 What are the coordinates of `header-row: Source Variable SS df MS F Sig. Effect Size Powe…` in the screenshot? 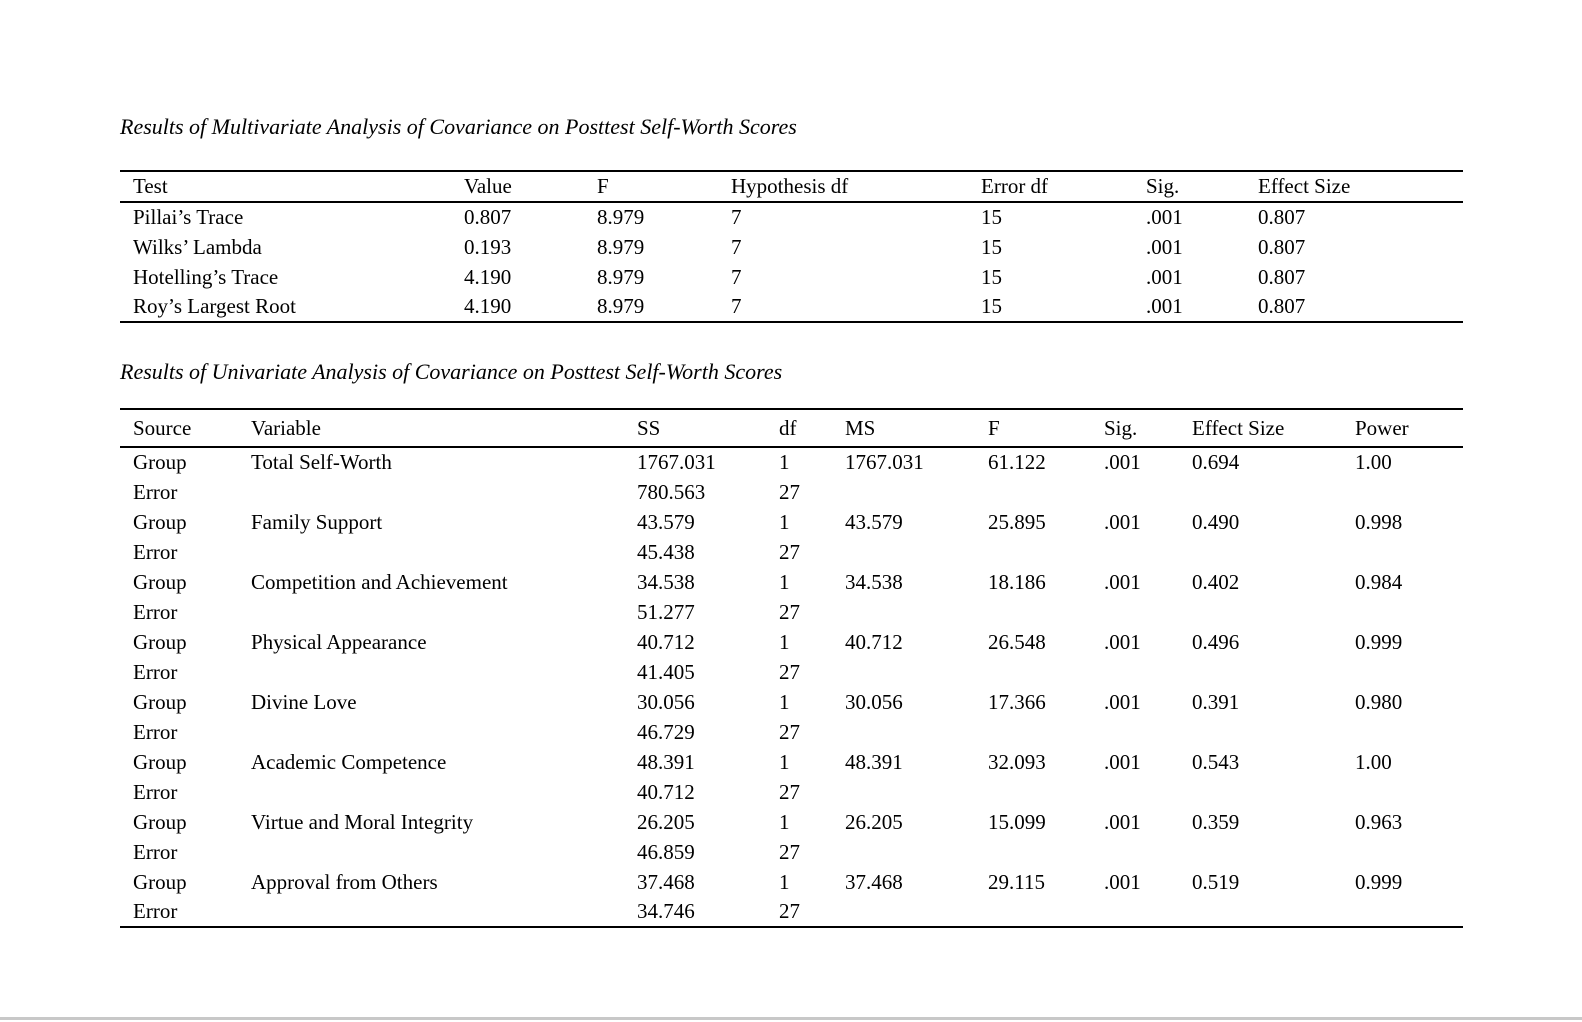 It's located at (791, 428).